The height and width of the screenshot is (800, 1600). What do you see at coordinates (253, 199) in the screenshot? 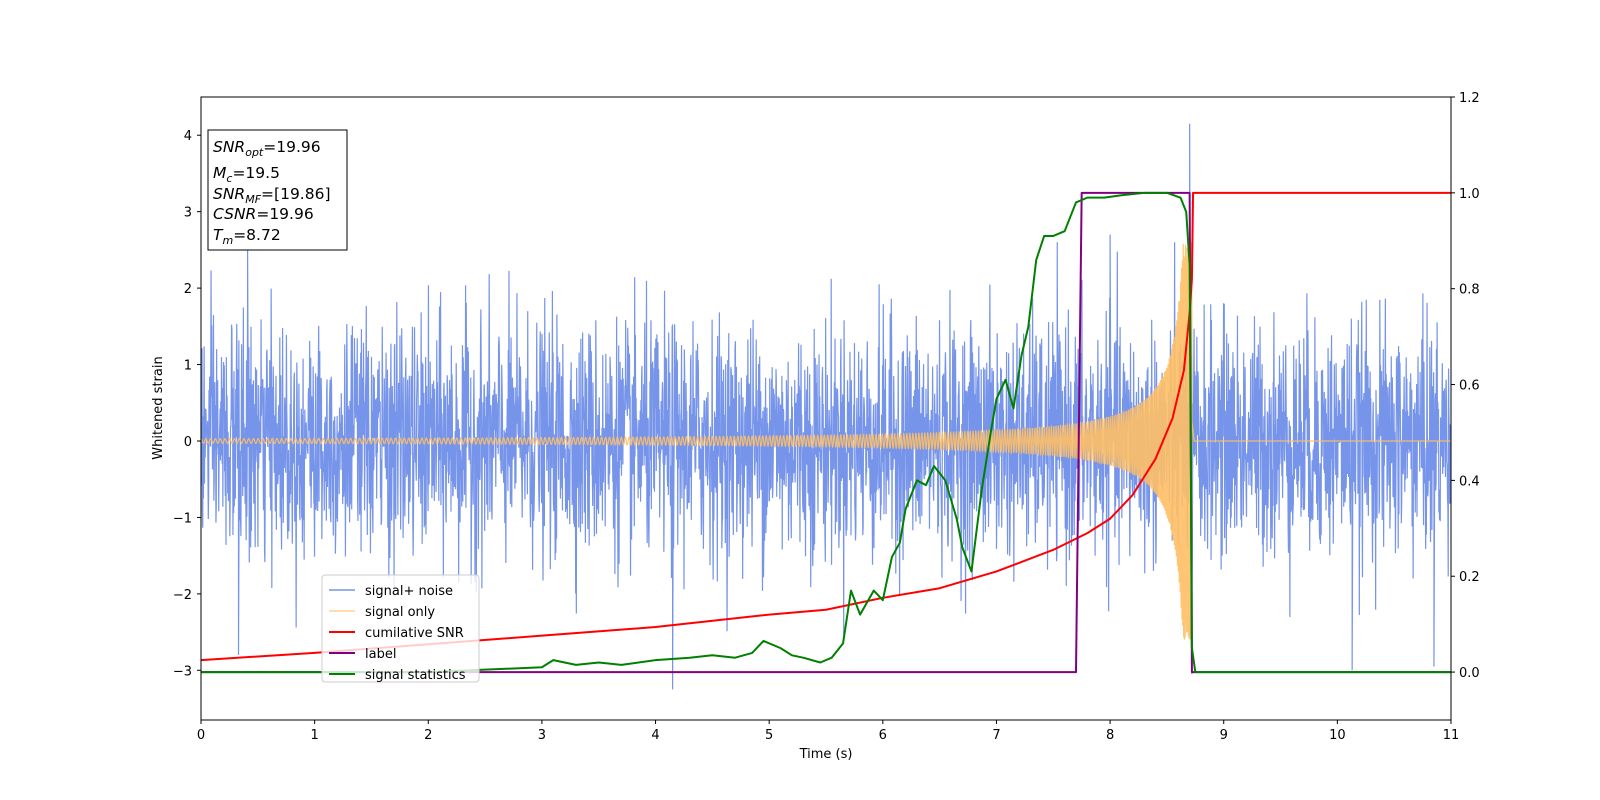
I see `annotation-3-sub: MF` at bounding box center [253, 199].